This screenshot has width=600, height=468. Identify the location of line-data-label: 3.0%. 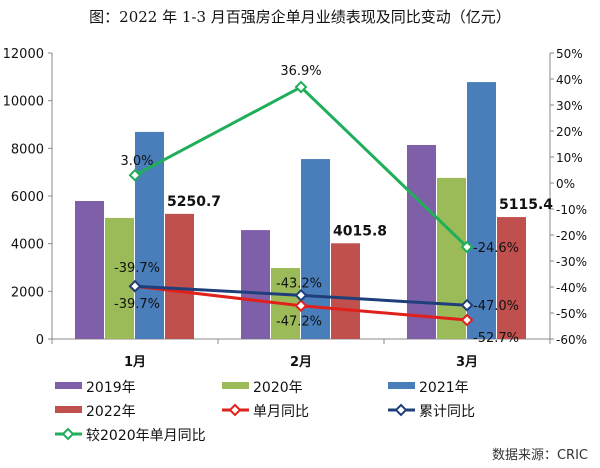
(136, 161).